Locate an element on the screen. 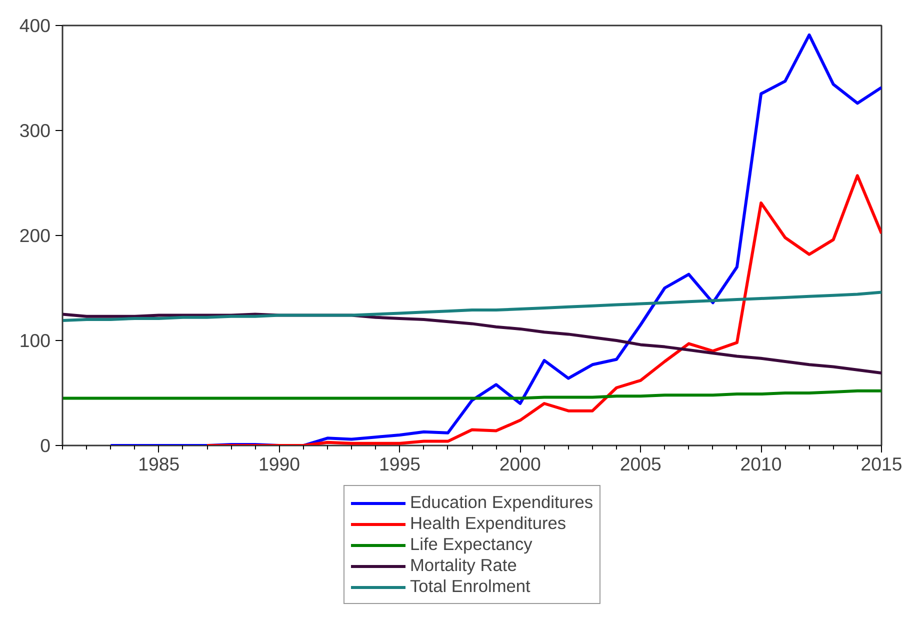 The height and width of the screenshot is (634, 910). y-tick-label: 0 is located at coordinates (45, 445).